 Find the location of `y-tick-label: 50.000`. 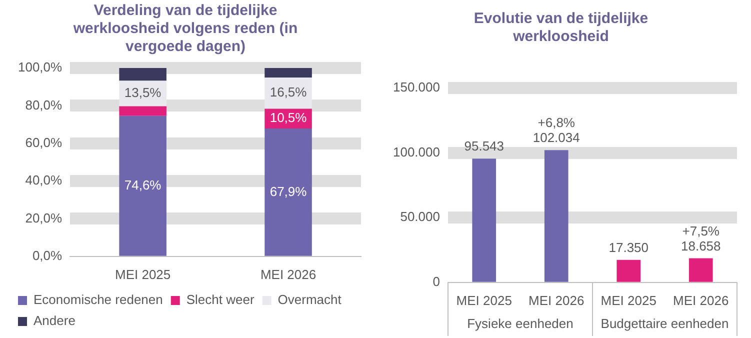

y-tick-label: 50.000 is located at coordinates (420, 216).